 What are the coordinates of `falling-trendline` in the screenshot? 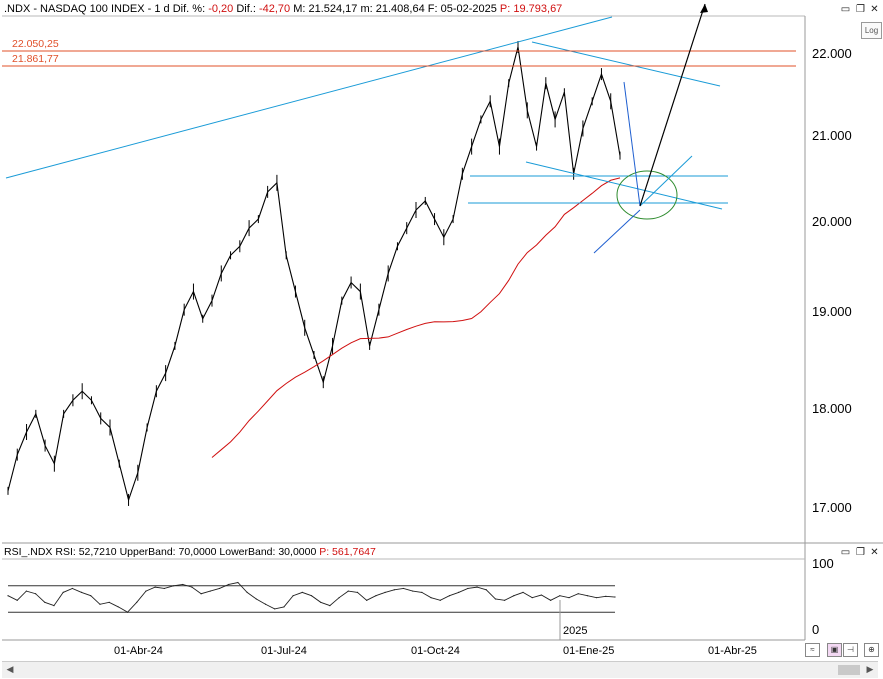 It's located at (626, 64).